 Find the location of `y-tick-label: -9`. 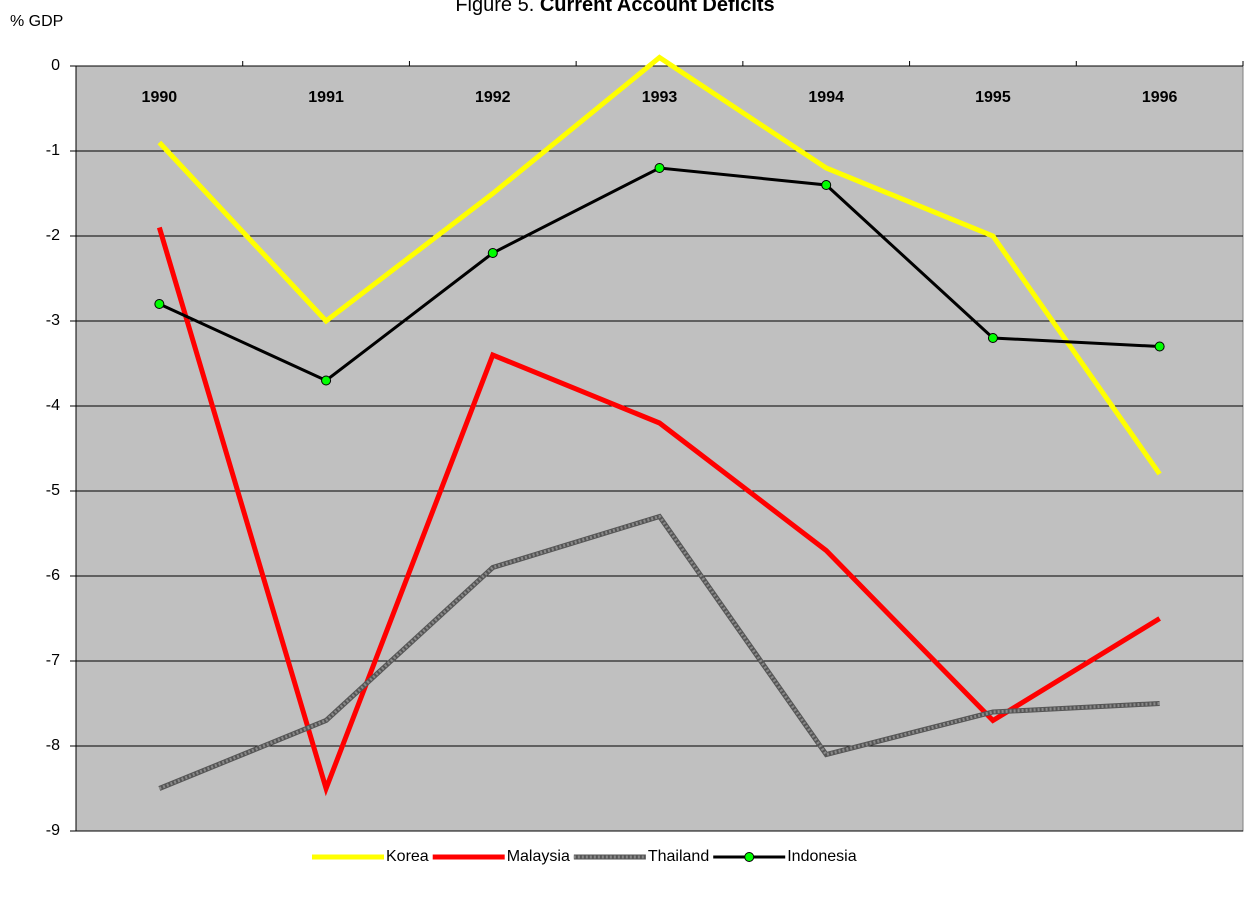

y-tick-label: -9 is located at coordinates (53, 830).